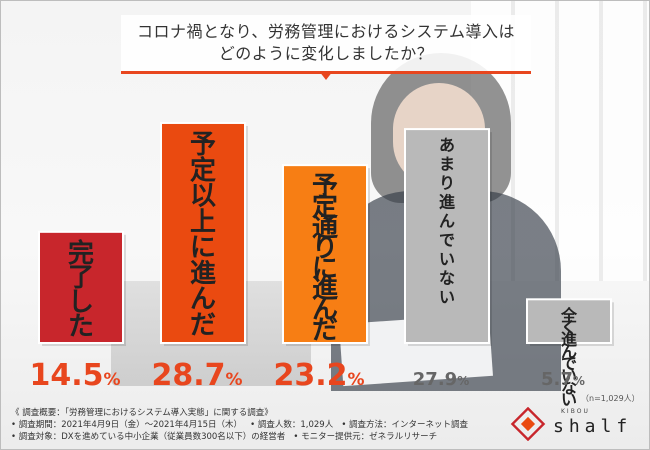  What do you see at coordinates (441, 379) in the screenshot?
I see `bar-value-label: 27.9%` at bounding box center [441, 379].